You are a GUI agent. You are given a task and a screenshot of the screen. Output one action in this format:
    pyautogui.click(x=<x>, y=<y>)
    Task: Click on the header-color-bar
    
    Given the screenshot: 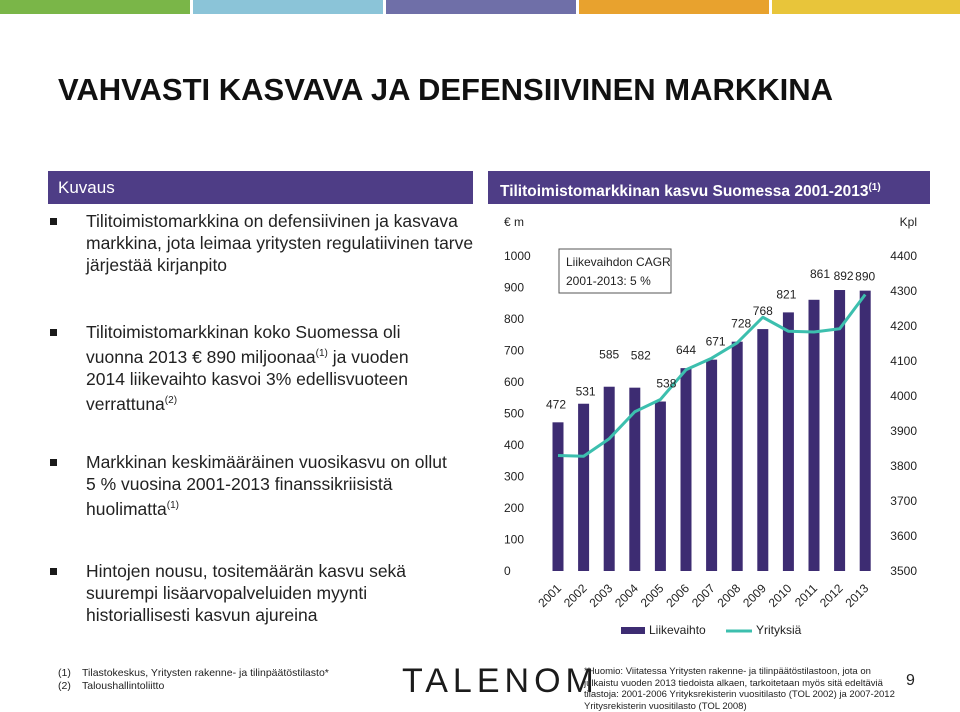 What is the action you would take?
    pyautogui.click(x=480, y=7)
    